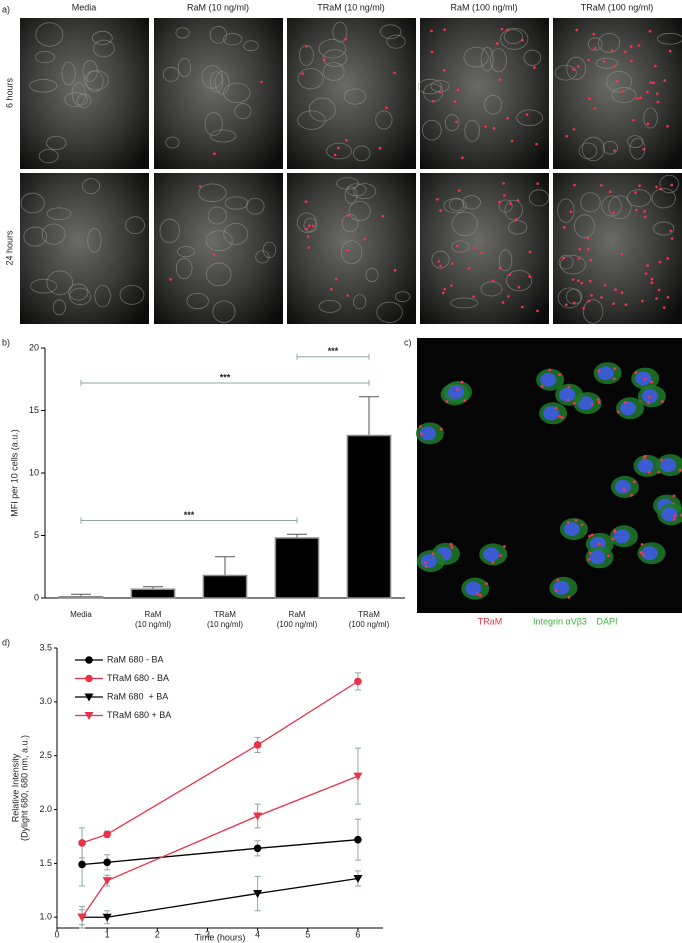 Image resolution: width=682 pixels, height=943 pixels. What do you see at coordinates (36, 597) in the screenshot?
I see `y-tick-label: 0` at bounding box center [36, 597].